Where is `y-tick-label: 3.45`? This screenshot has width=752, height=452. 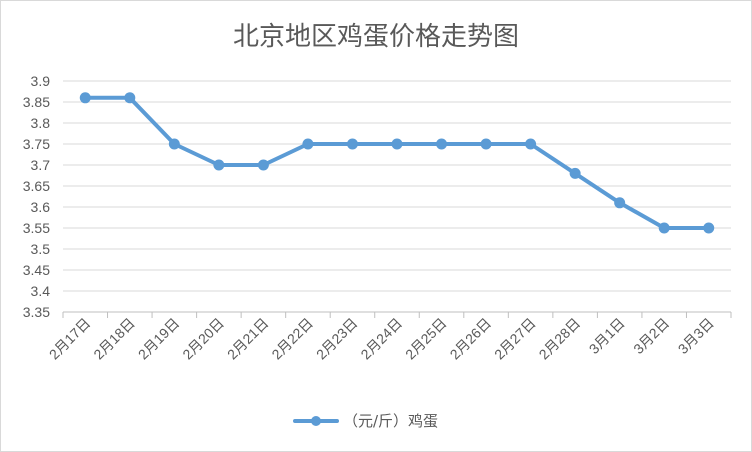 y-tick-label: 3.45 is located at coordinates (36, 270).